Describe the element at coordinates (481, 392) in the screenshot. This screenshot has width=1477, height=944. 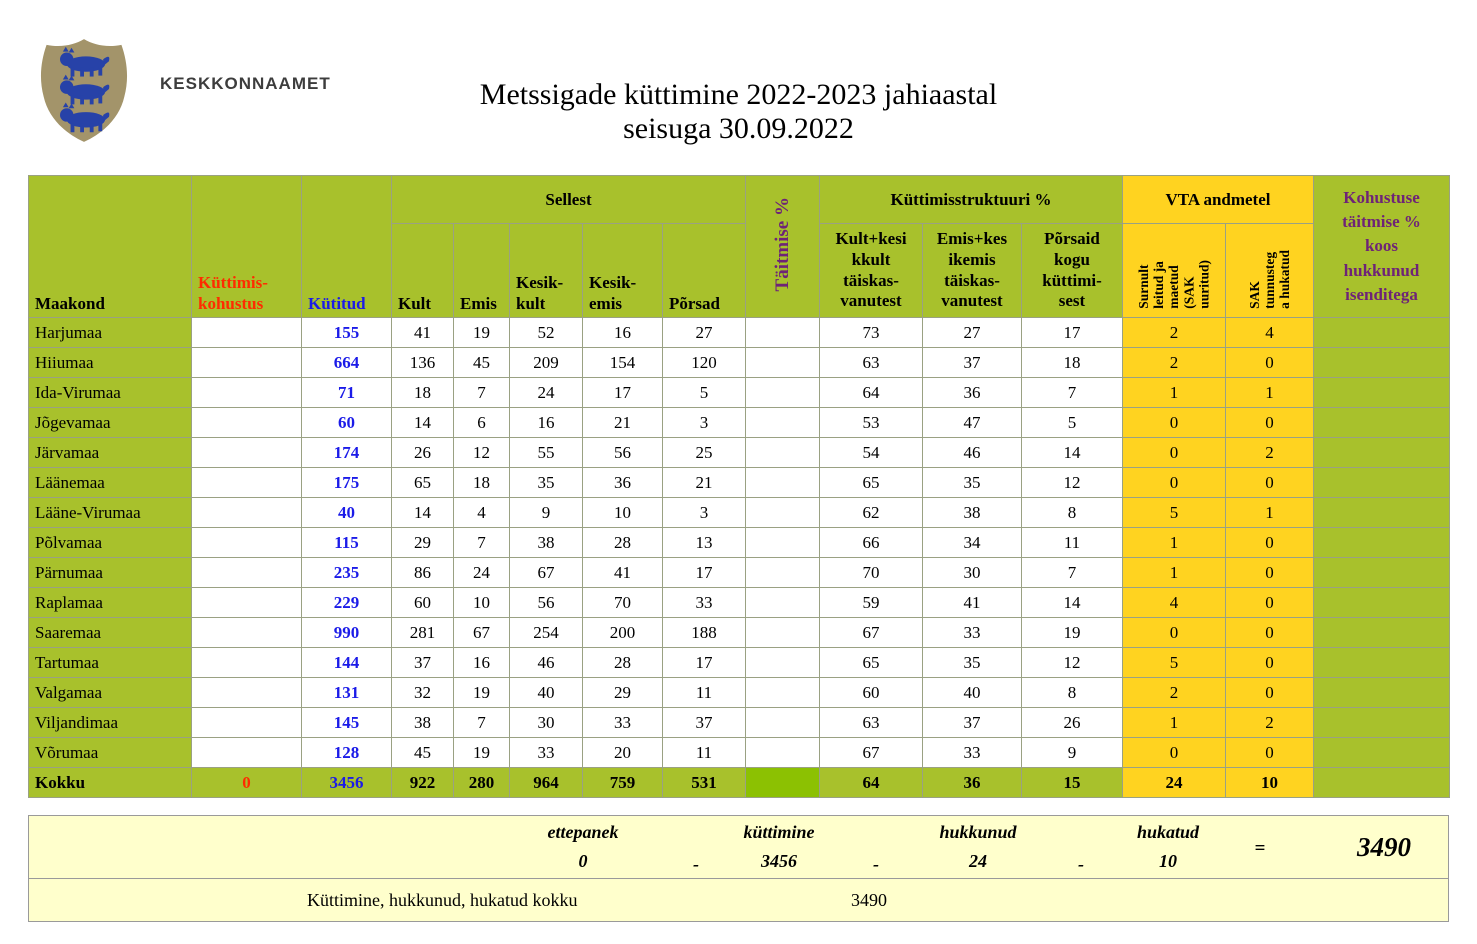
I see `cell-emis: 7` at that location.